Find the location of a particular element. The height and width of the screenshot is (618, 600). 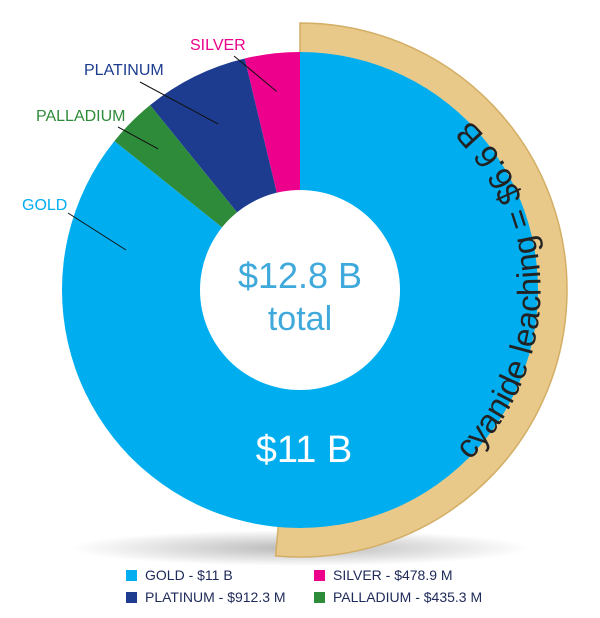

leader-line-gold is located at coordinates (97, 231).